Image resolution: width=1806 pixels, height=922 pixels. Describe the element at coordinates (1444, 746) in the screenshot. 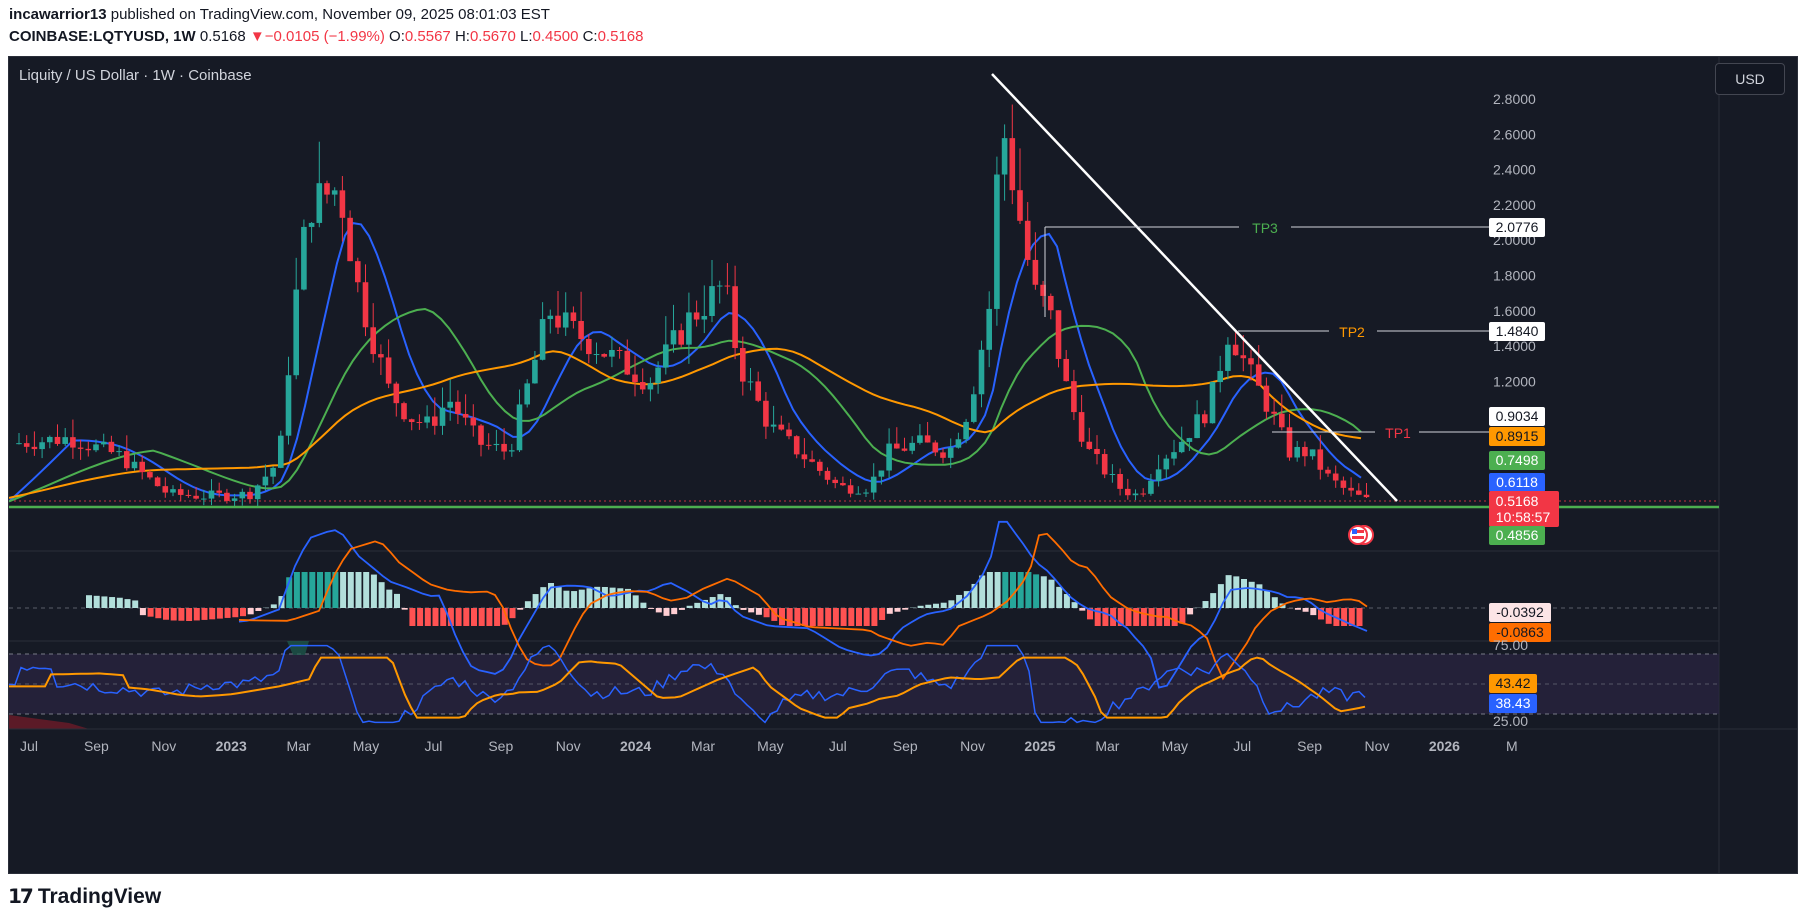

I see `time-tick-label: 2026` at that location.